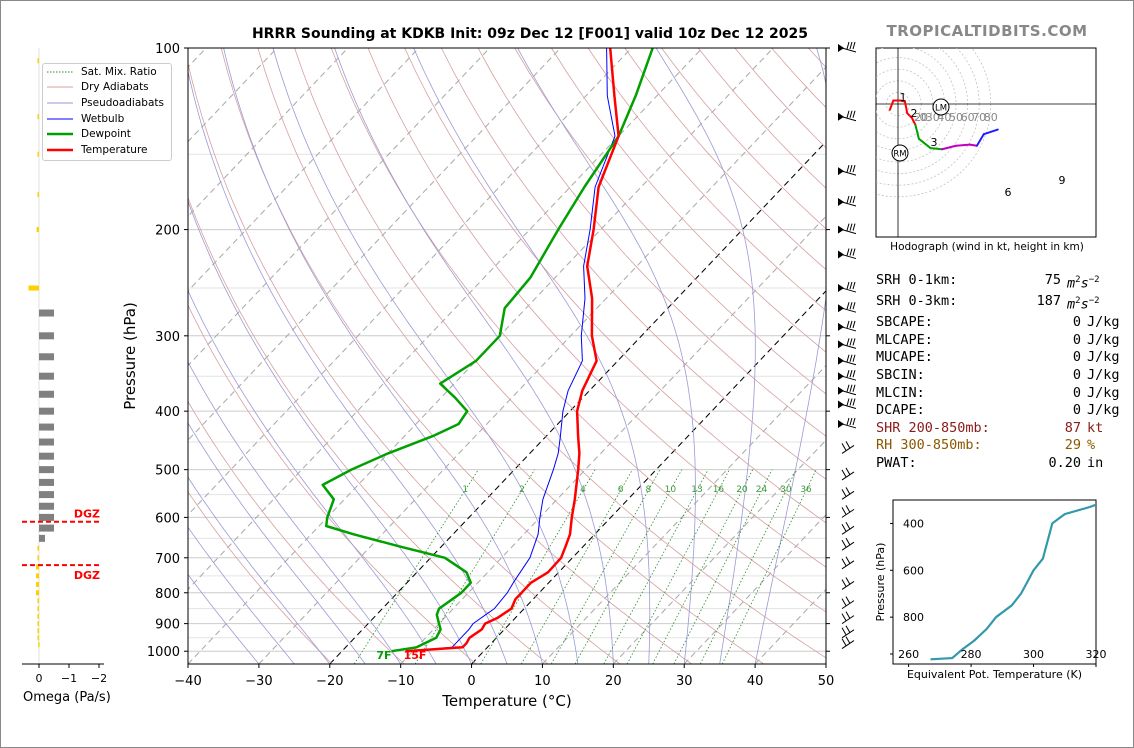 Image resolution: width=1134 pixels, height=748 pixels. What do you see at coordinates (400, 681) in the screenshot?
I see `tick-label: −10` at bounding box center [400, 681].